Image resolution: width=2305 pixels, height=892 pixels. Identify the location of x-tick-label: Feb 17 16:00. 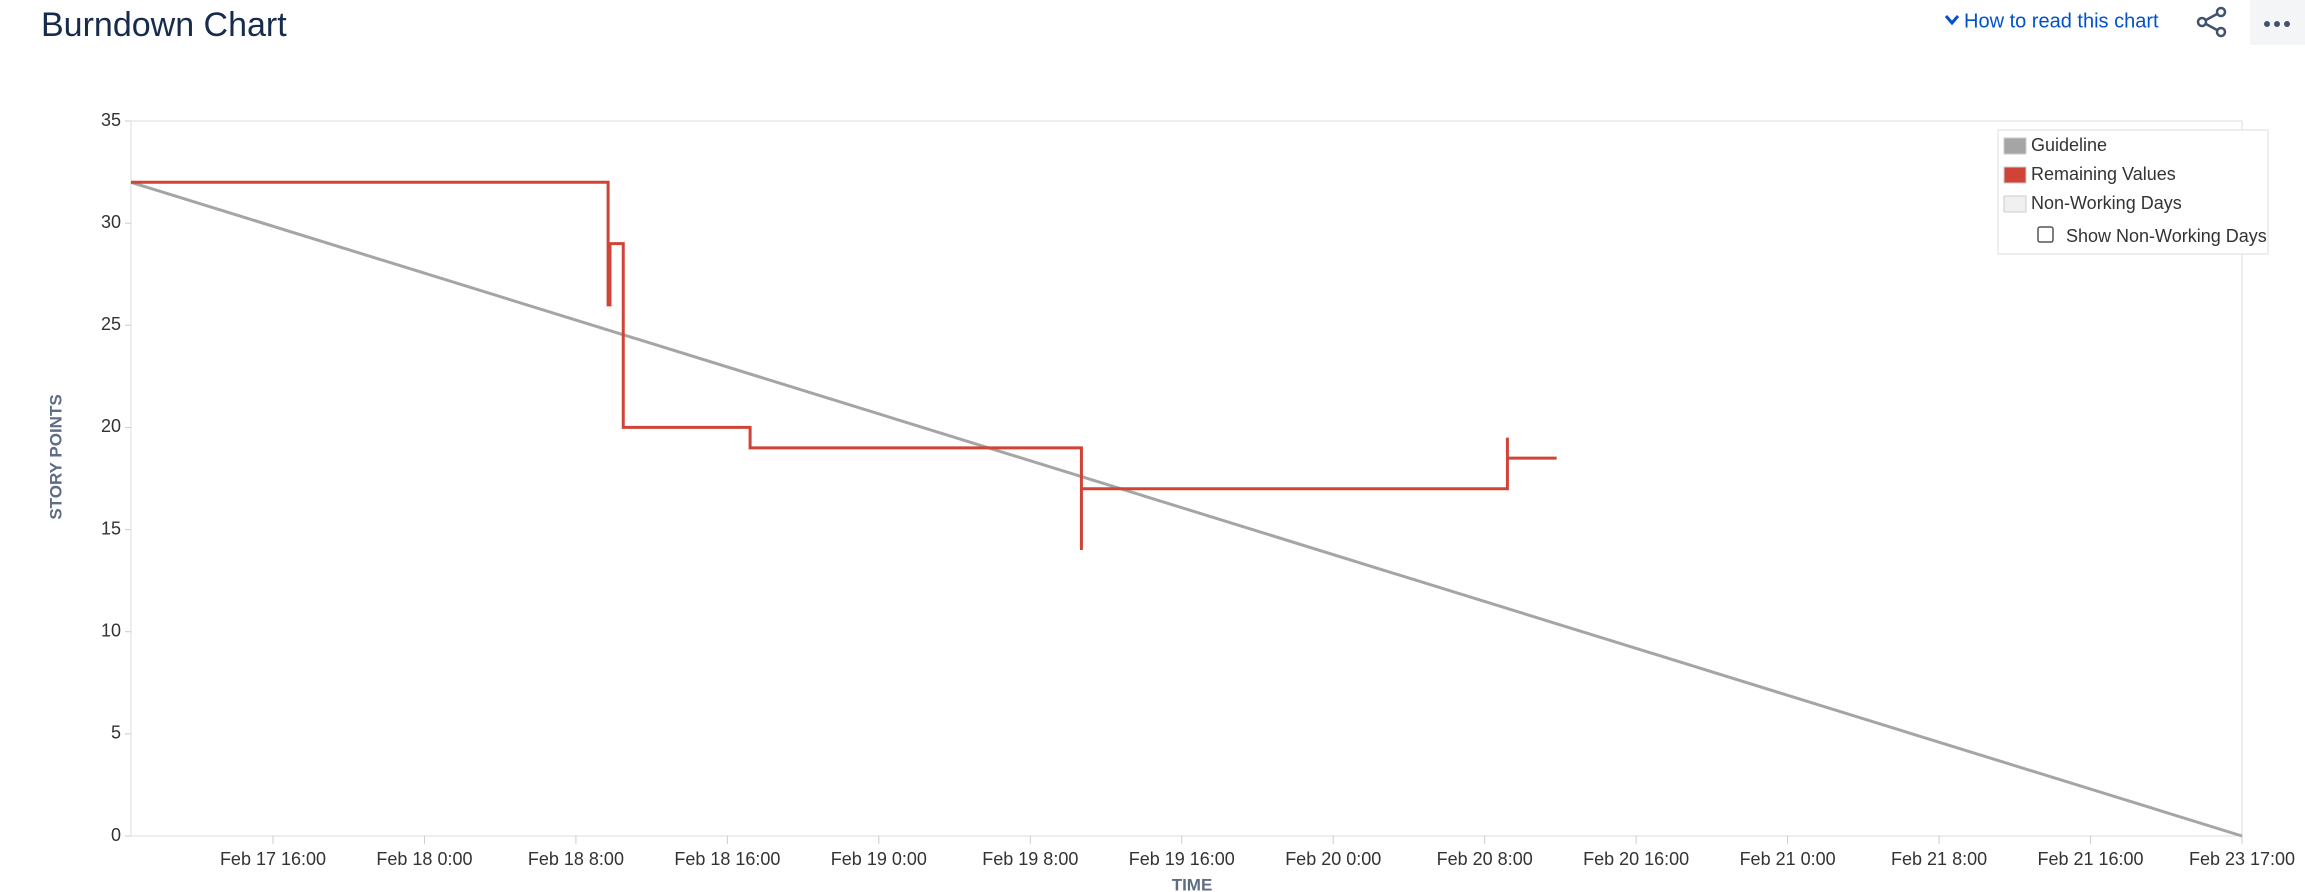
(273, 859).